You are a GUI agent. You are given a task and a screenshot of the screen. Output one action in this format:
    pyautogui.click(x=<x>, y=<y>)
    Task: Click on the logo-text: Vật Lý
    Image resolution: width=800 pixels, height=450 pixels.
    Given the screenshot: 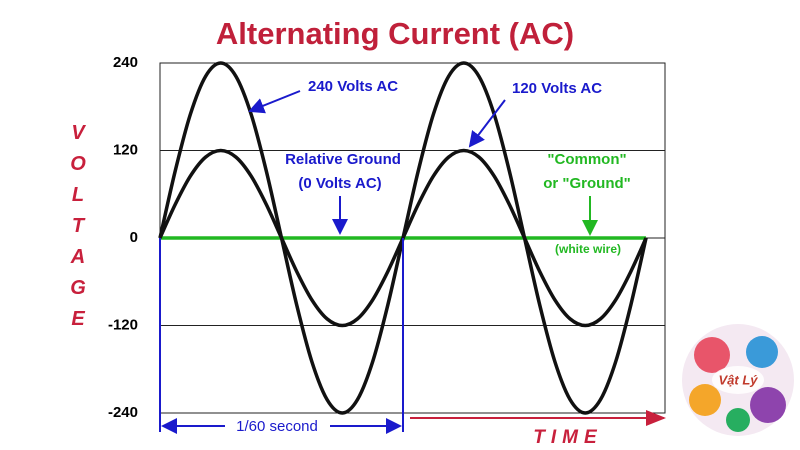 What is the action you would take?
    pyautogui.click(x=738, y=379)
    